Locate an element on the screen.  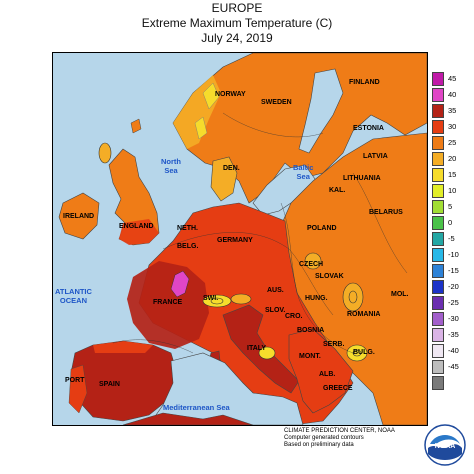
label-mol: MOL. is located at coordinates (400, 294).